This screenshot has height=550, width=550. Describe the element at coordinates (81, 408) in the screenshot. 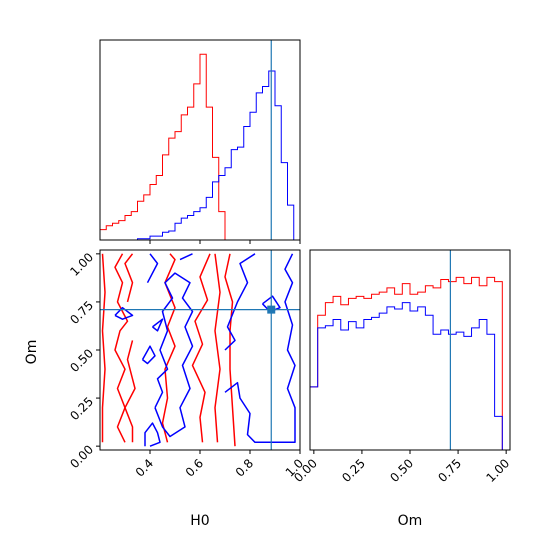

I see `Om-ytick-label-1: 0.25` at that location.